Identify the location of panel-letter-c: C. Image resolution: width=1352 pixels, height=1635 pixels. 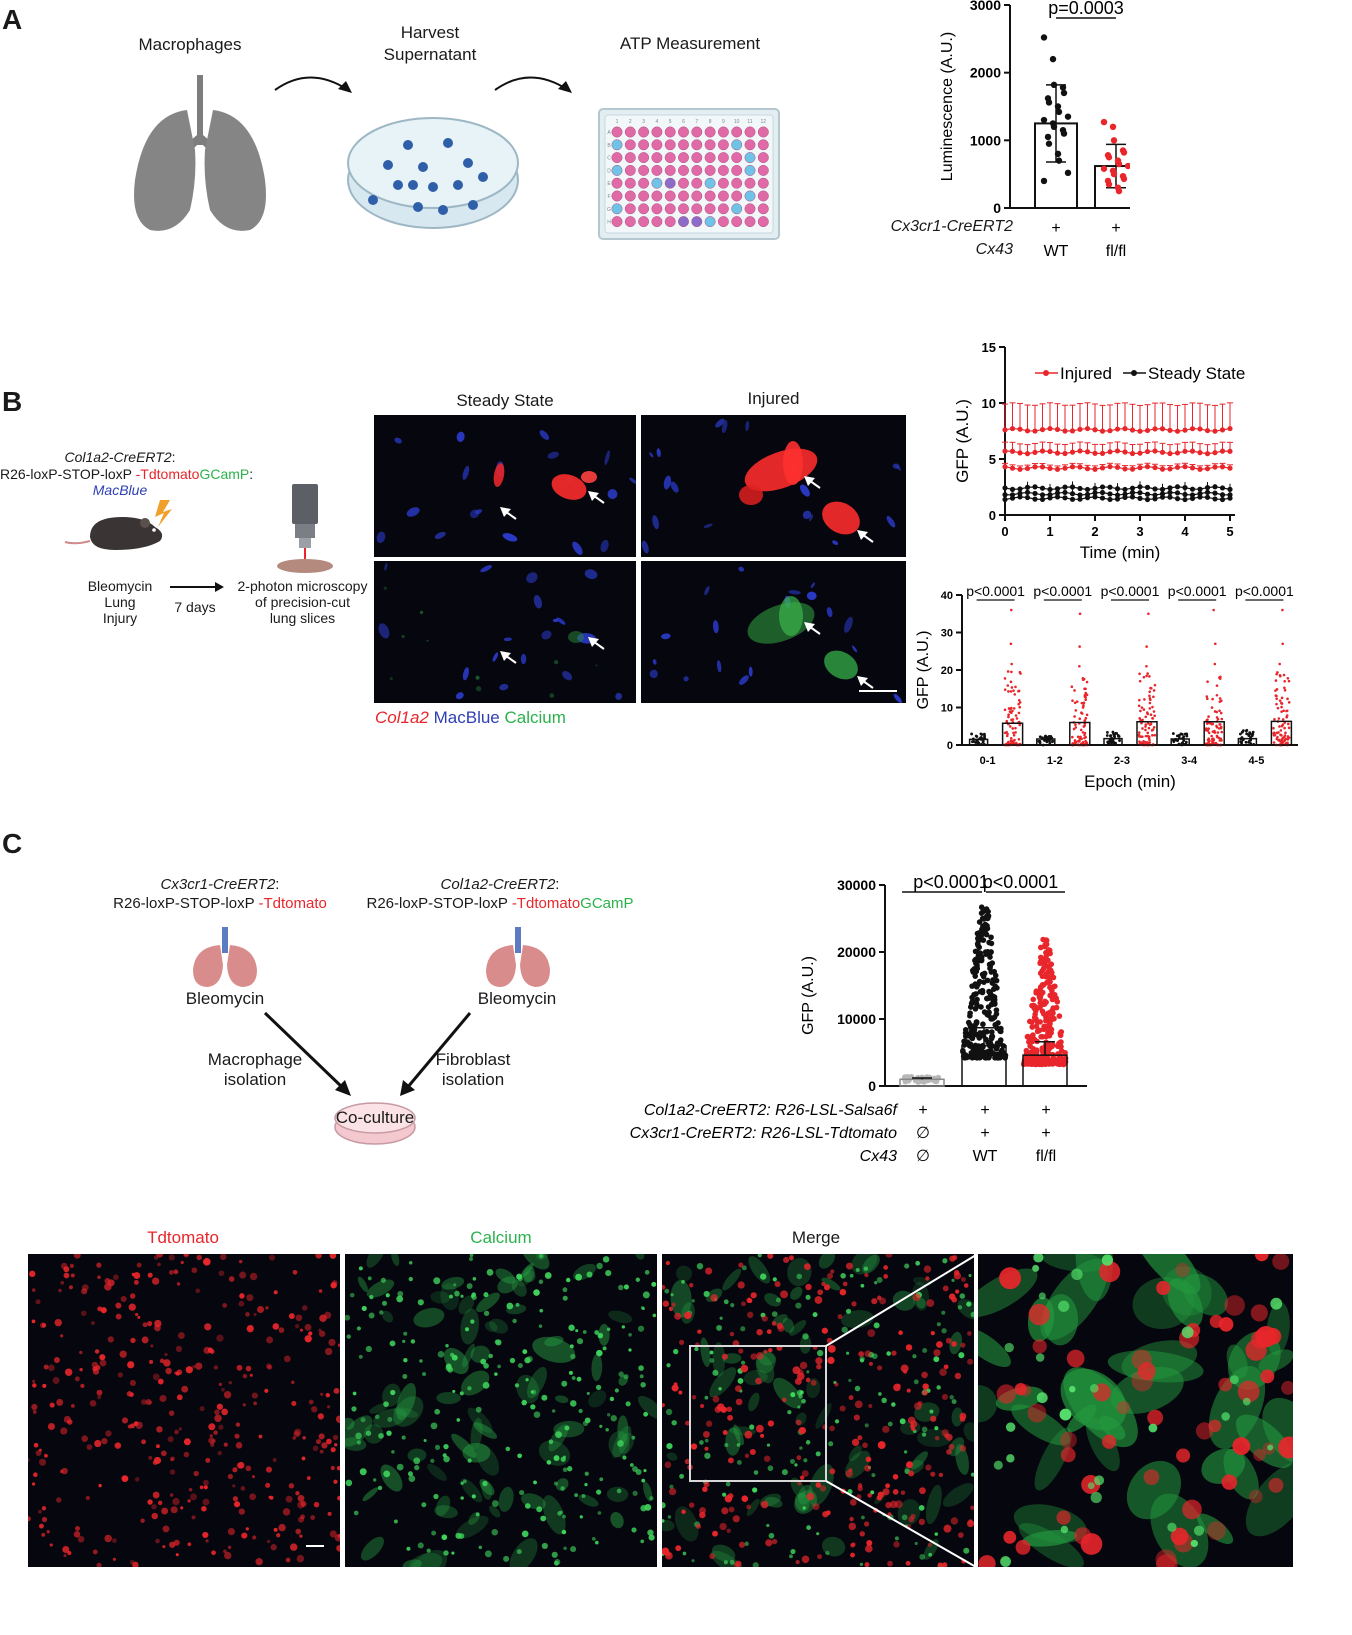
(12, 843).